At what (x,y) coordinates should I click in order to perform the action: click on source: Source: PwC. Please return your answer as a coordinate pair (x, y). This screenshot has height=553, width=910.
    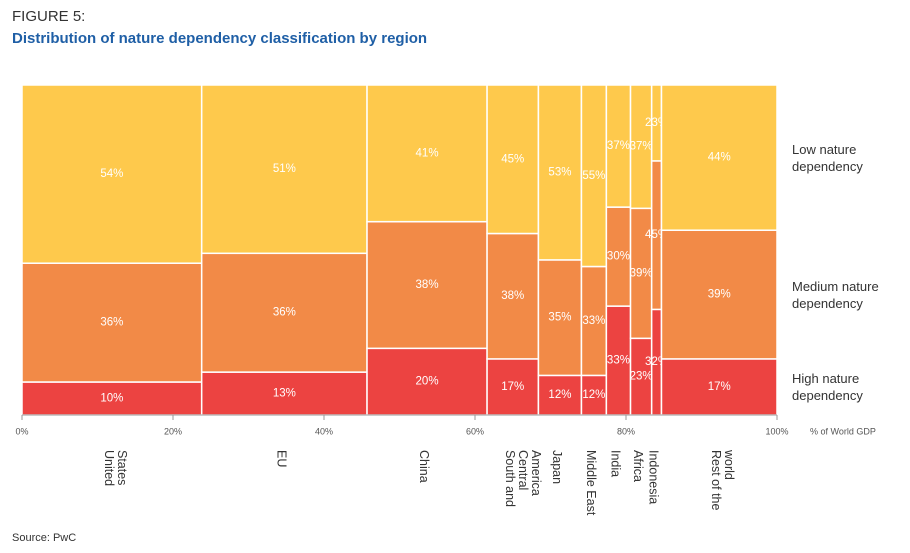
    Looking at the image, I should click on (44, 538).